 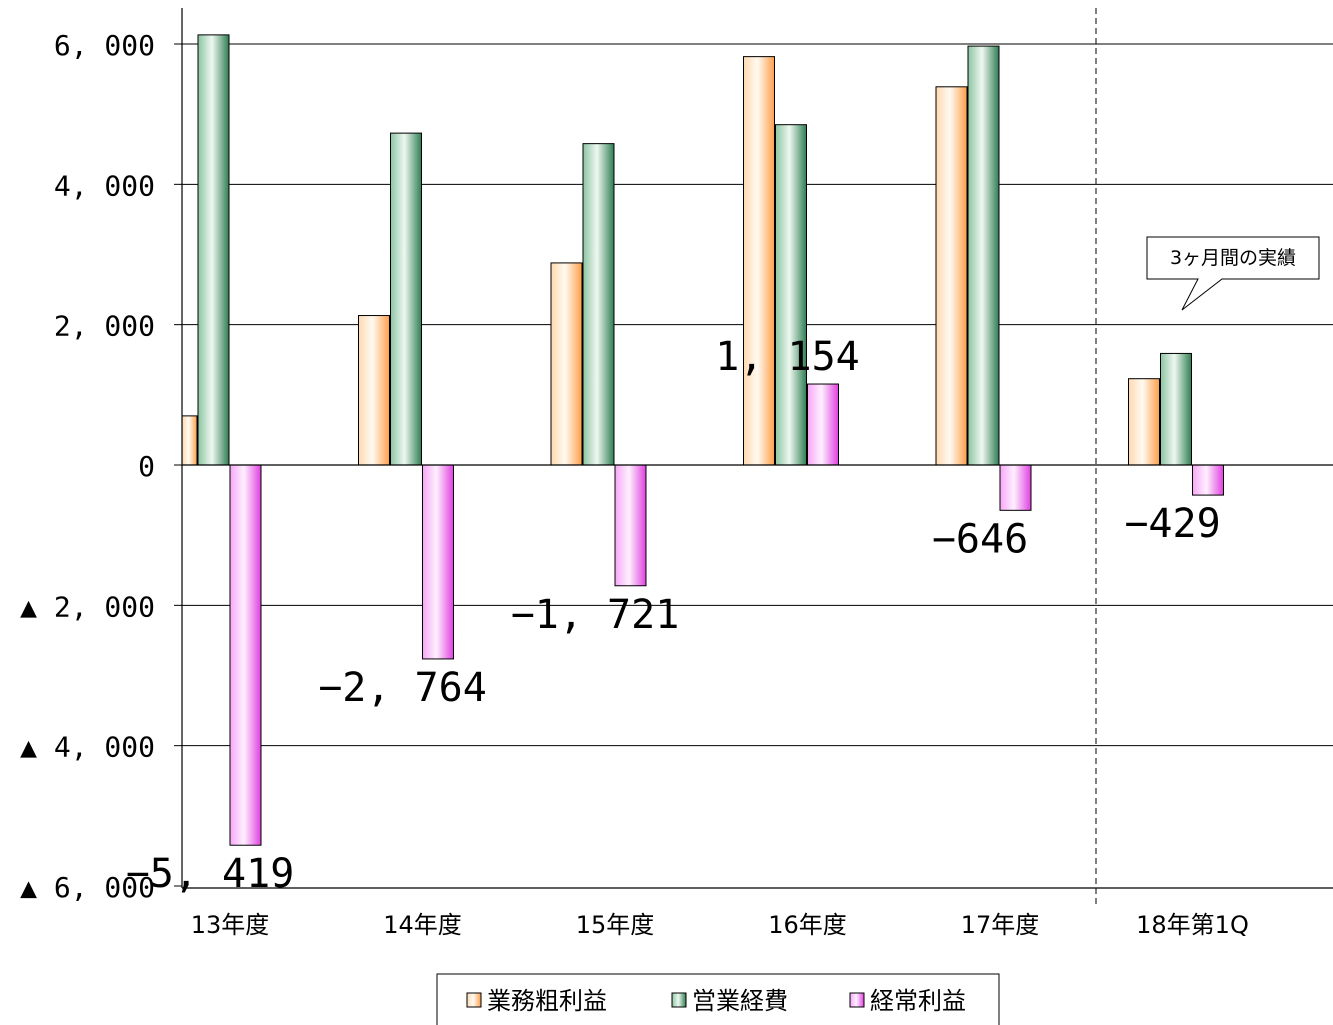 I want to click on data-label: −2, 764, so click(x=402, y=688).